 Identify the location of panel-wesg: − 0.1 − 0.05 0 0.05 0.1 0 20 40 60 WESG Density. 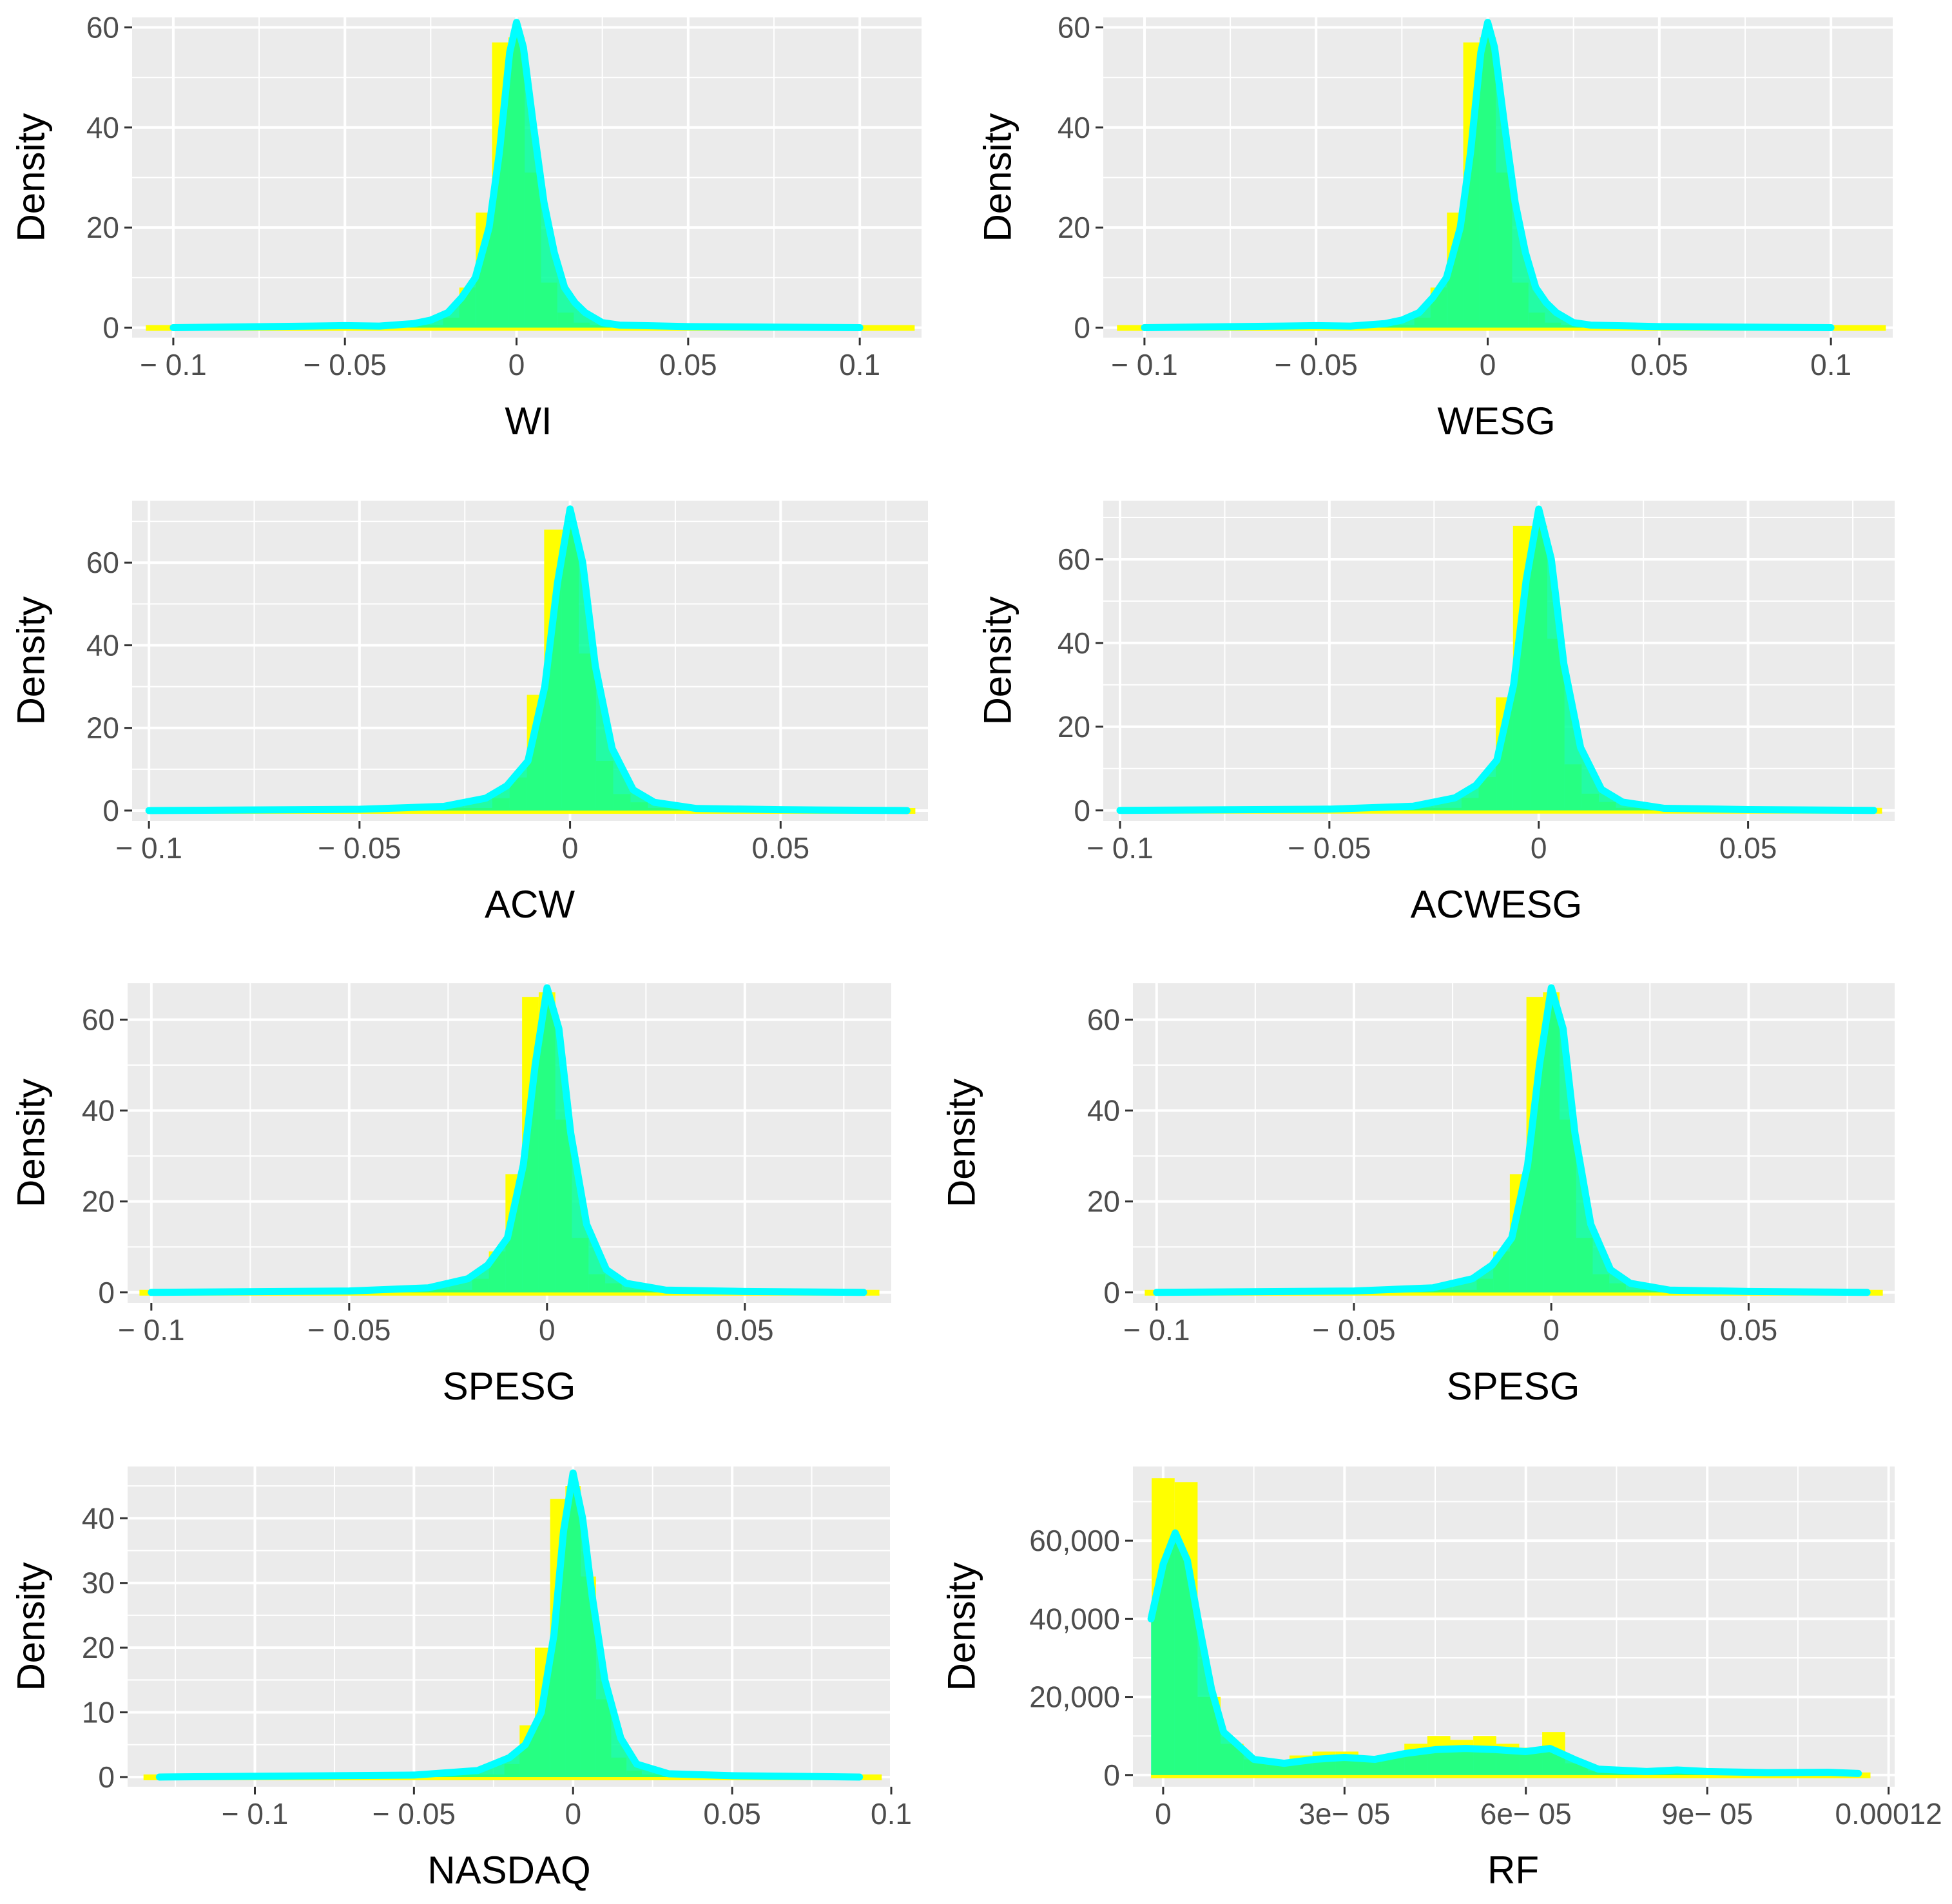
(1434, 227).